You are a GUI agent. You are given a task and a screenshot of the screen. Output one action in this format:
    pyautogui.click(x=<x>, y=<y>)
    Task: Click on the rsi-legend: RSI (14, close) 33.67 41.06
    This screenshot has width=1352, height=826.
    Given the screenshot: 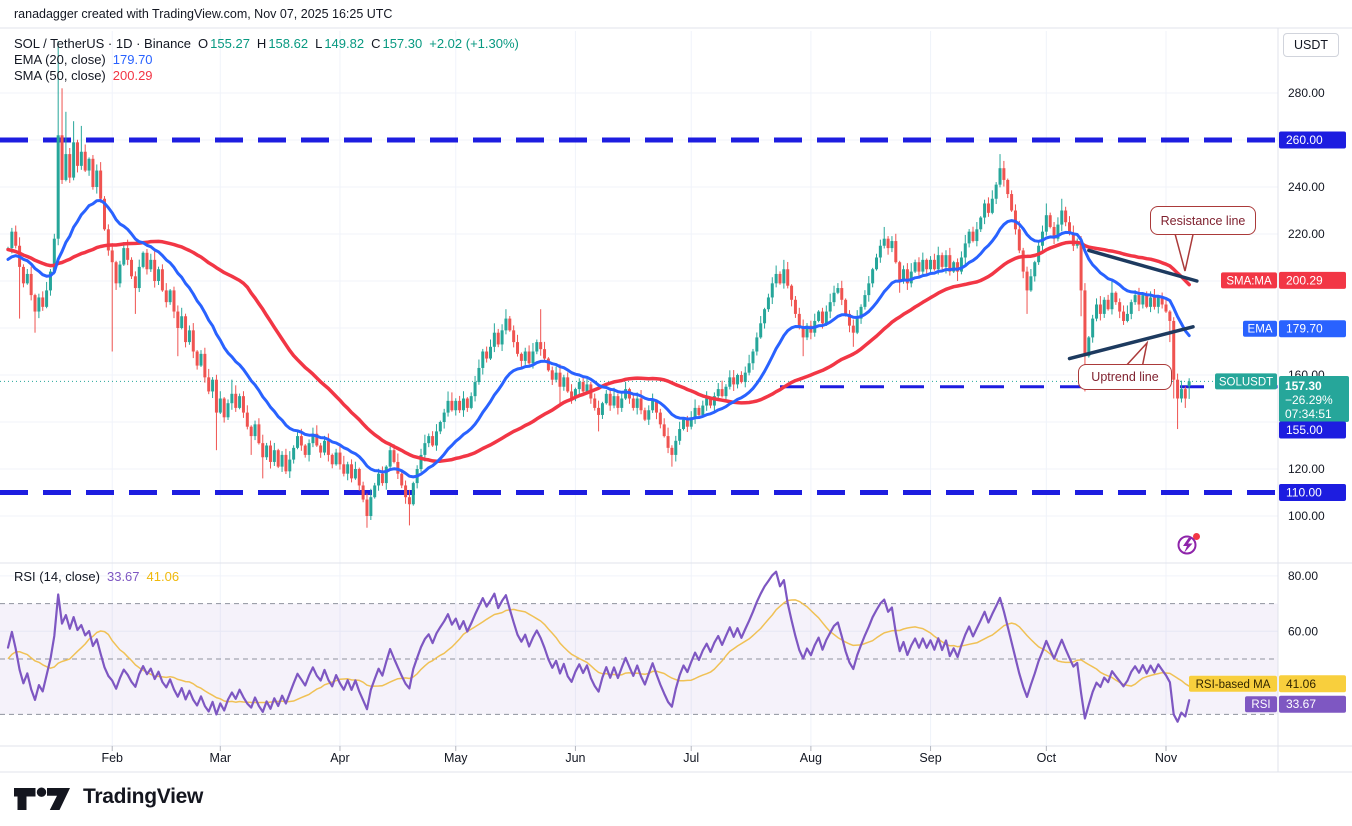 What is the action you would take?
    pyautogui.click(x=97, y=576)
    